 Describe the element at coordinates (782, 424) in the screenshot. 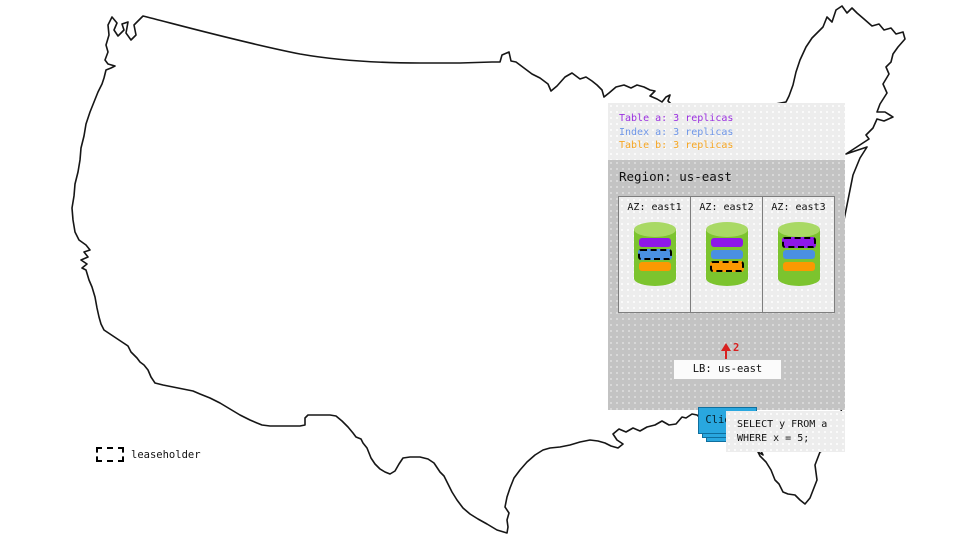

I see `sql-line-1: SELECT y FROM a` at that location.